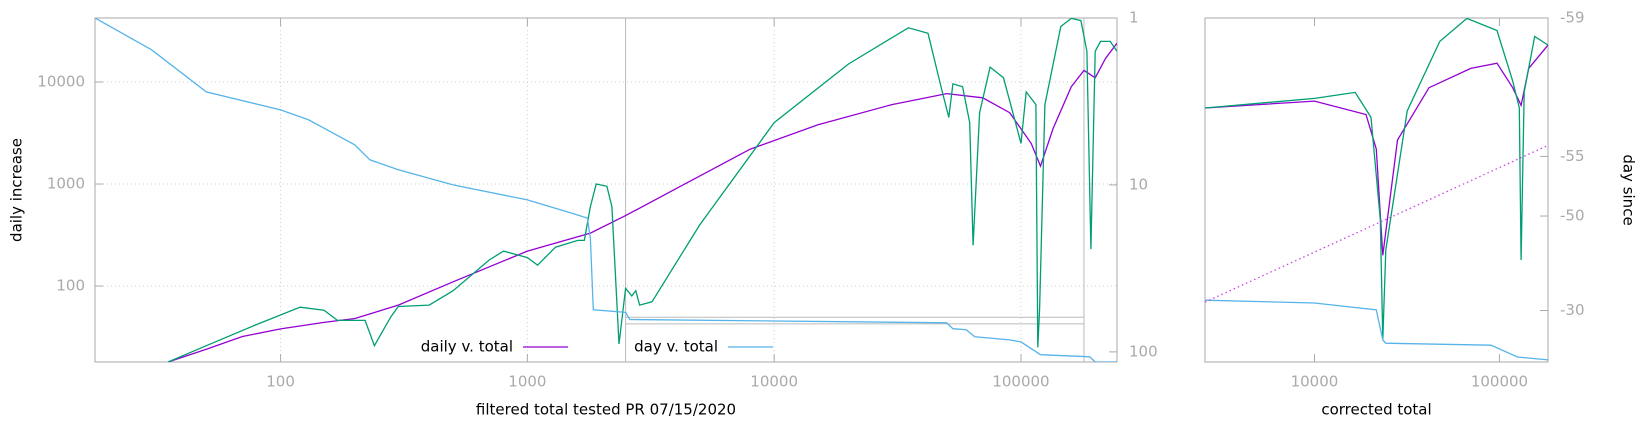  Describe the element at coordinates (527, 382) in the screenshot. I see `x-tick-label: 1000` at that location.